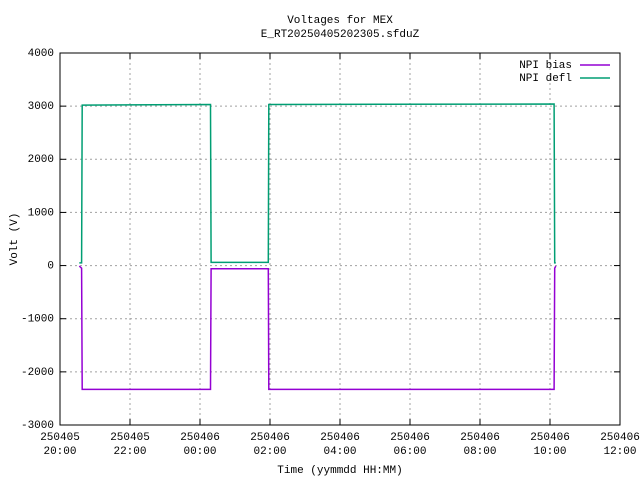 This screenshot has height=480, width=640. I want to click on y-tick-label: 2000, so click(41, 160).